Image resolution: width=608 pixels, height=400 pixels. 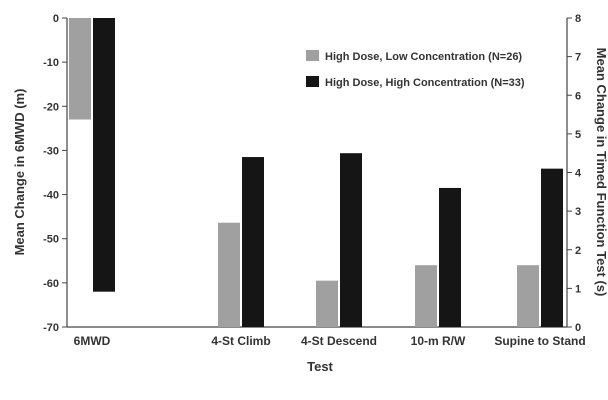 What do you see at coordinates (539, 341) in the screenshot?
I see `category-label: Supine to Stand` at bounding box center [539, 341].